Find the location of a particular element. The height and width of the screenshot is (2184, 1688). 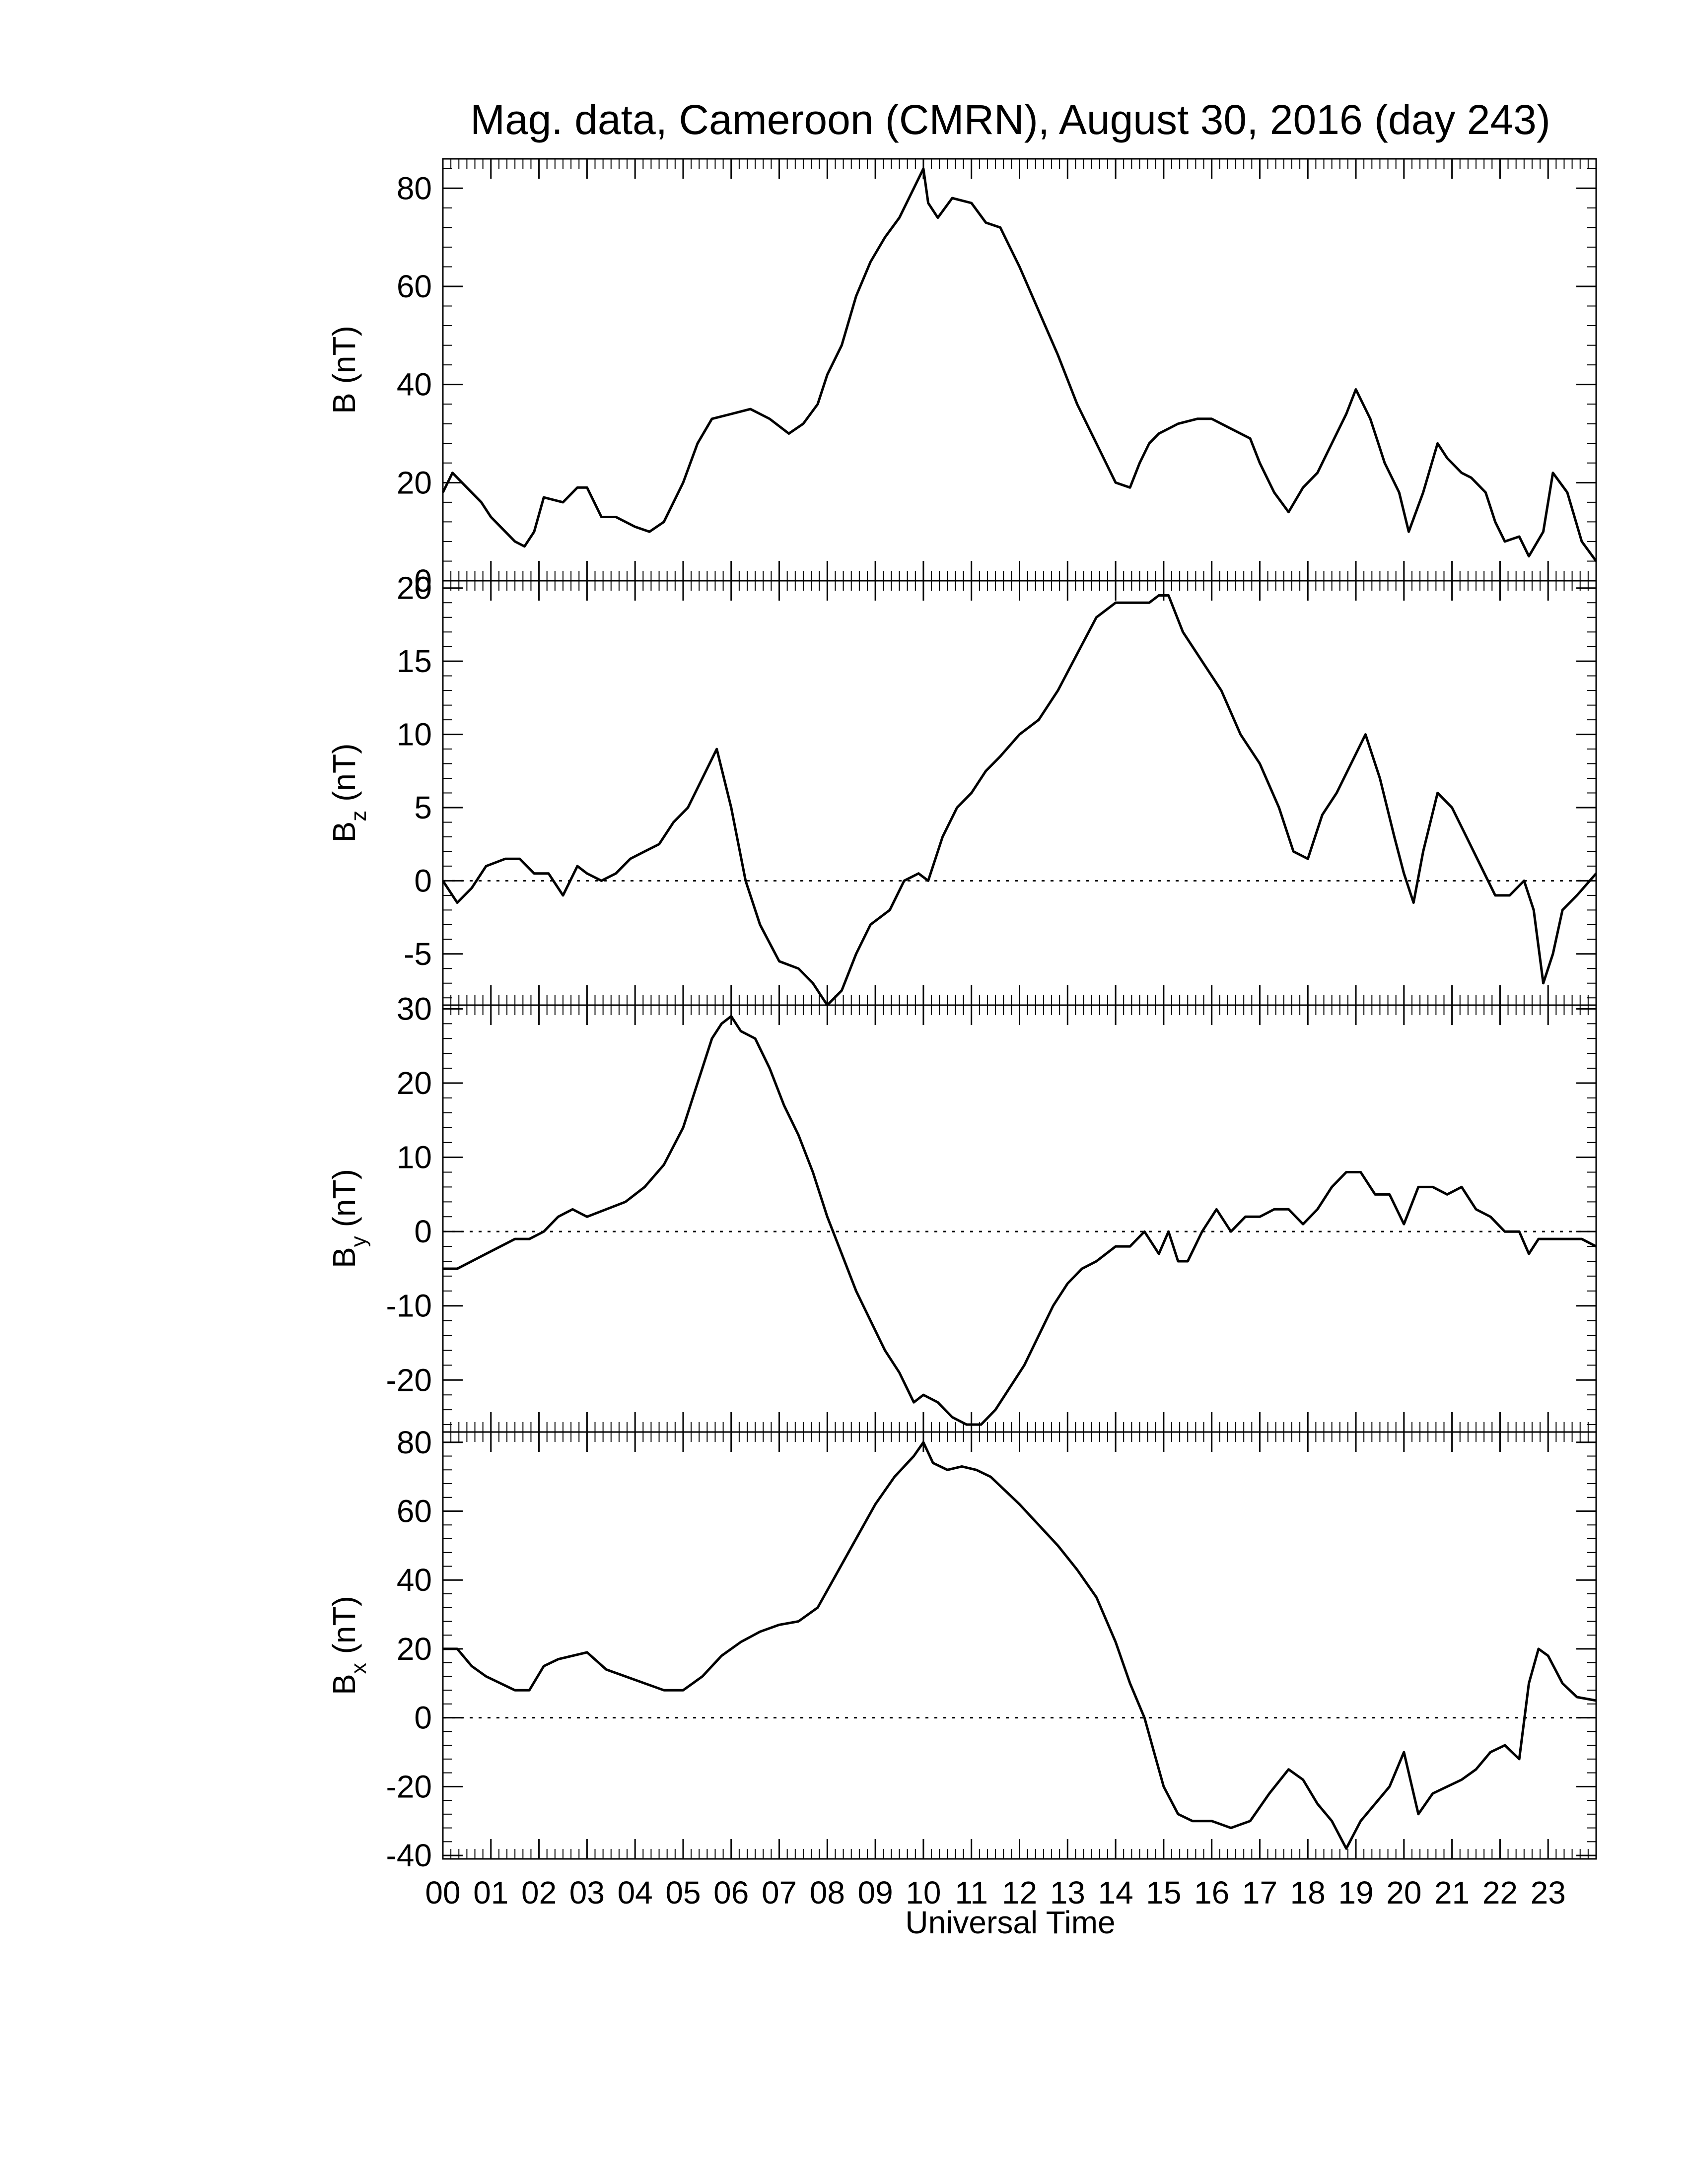

y-tick-label: -10 is located at coordinates (409, 1306).